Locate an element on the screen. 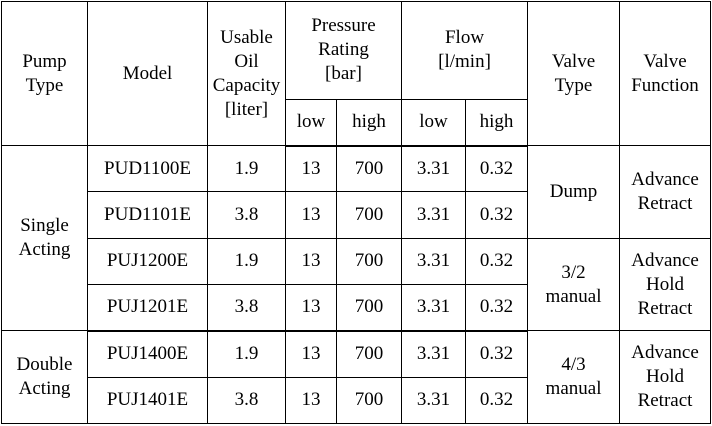 The height and width of the screenshot is (426, 712). pump-type-single-acting: Single Acting is located at coordinates (44, 238).